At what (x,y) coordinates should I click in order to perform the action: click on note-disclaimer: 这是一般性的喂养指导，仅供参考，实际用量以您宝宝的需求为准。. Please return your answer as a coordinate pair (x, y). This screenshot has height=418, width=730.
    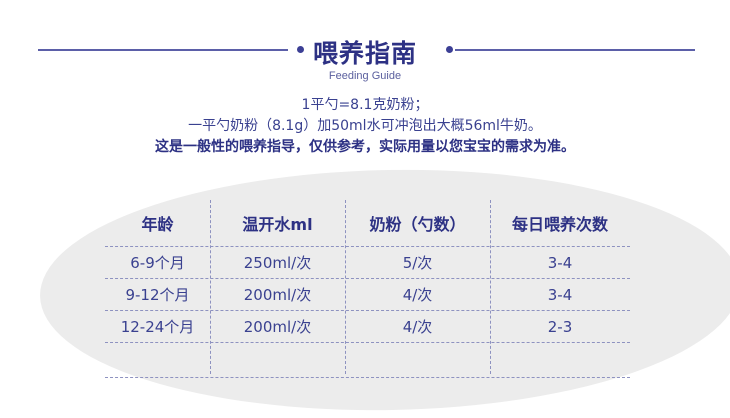
    Looking at the image, I should click on (365, 147).